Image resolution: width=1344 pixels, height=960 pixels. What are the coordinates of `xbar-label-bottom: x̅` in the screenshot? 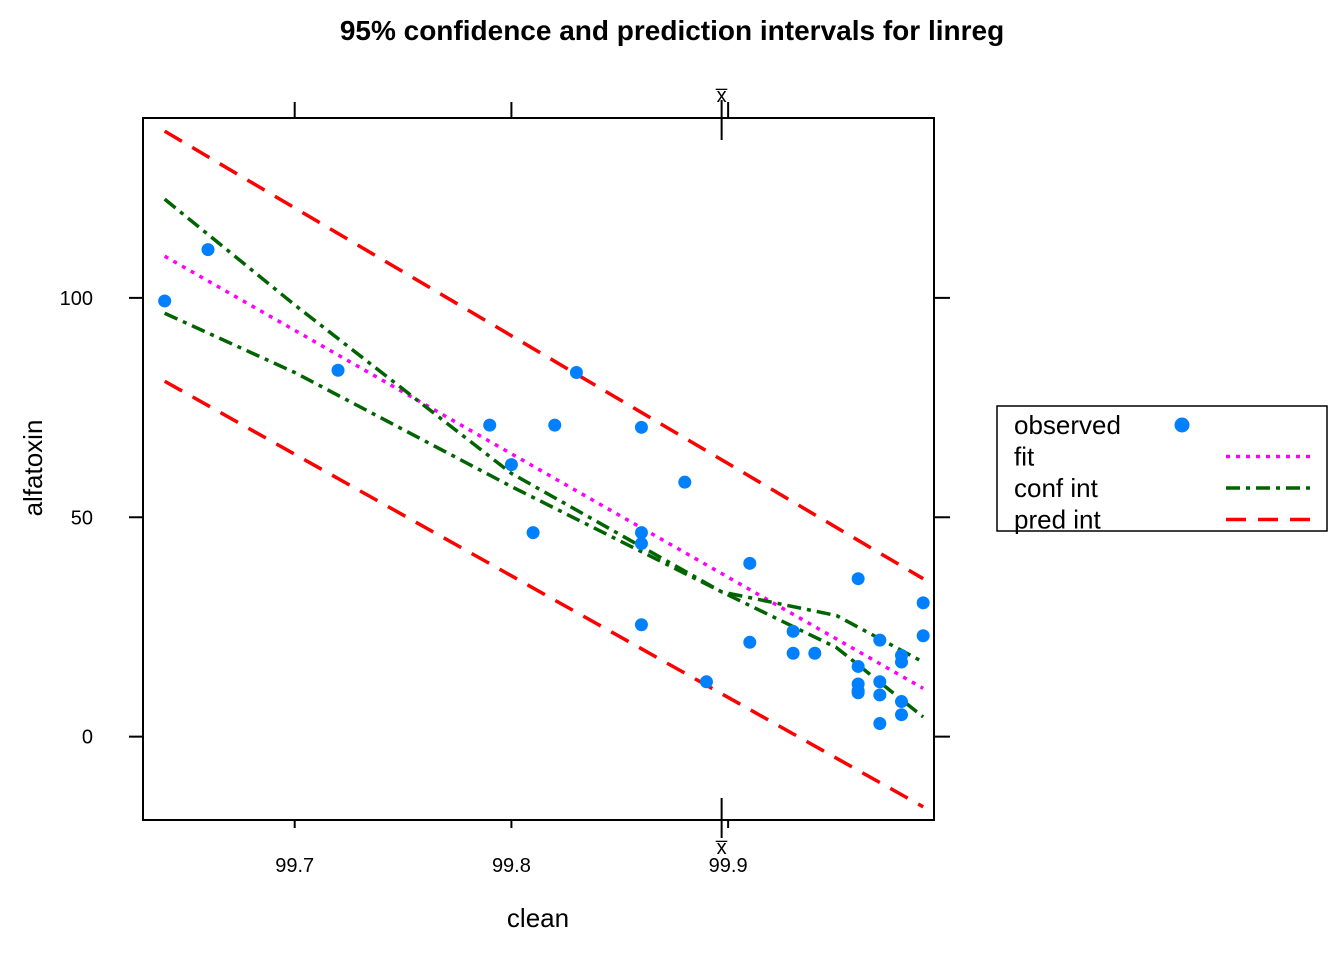 It's located at (722, 848).